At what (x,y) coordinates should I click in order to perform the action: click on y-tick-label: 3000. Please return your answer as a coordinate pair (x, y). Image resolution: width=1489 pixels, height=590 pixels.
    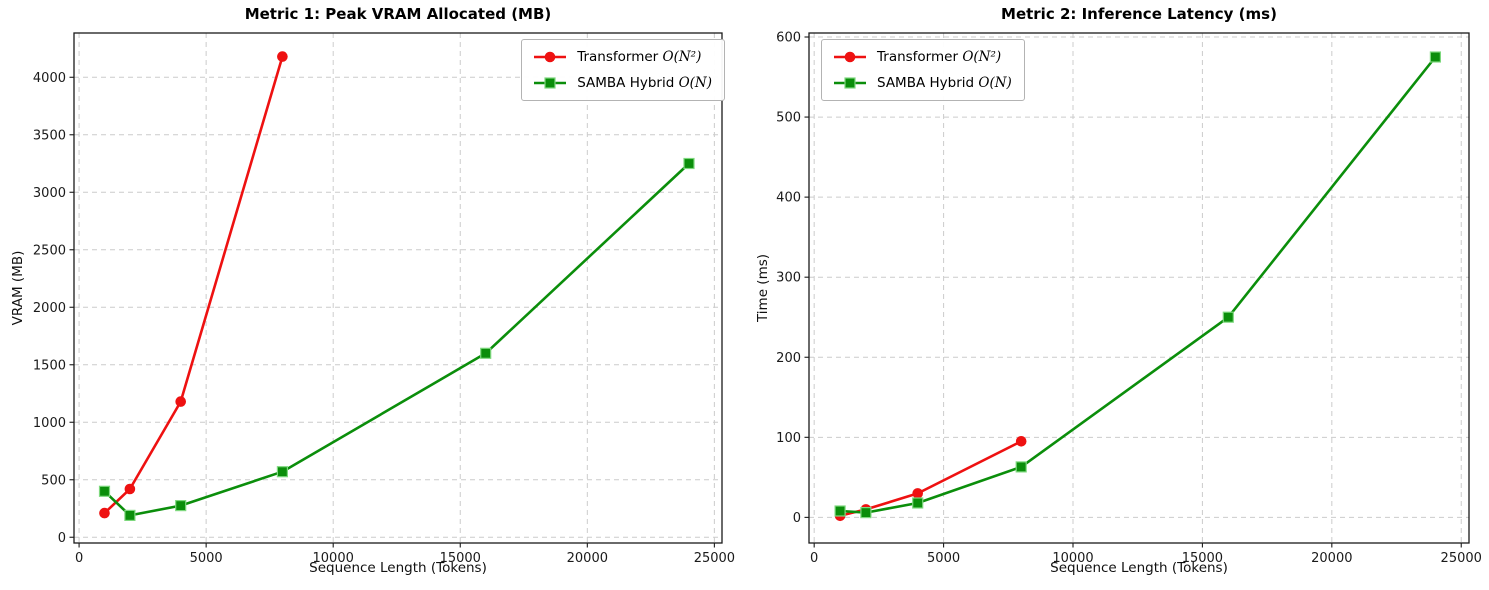
    Looking at the image, I should click on (49, 193).